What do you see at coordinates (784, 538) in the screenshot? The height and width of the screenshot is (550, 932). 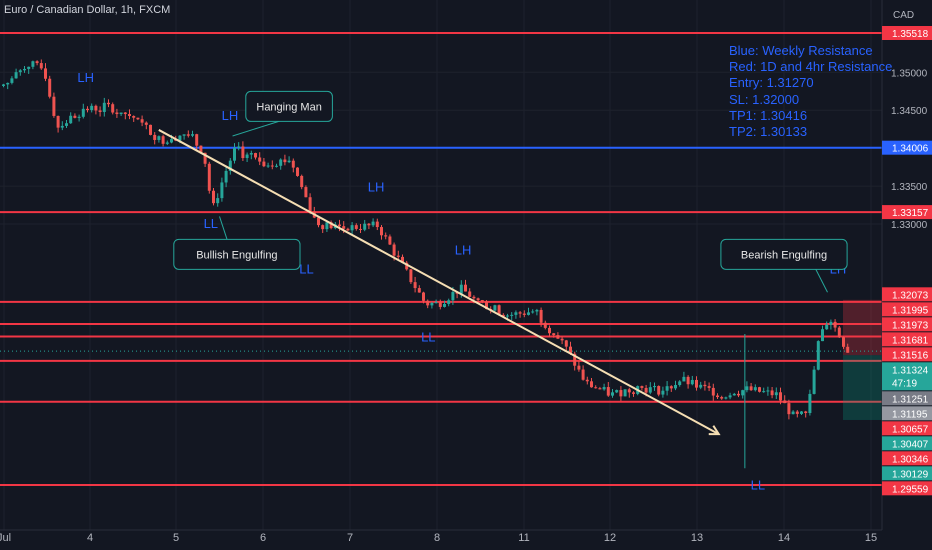 I see `time-tick: 14` at bounding box center [784, 538].